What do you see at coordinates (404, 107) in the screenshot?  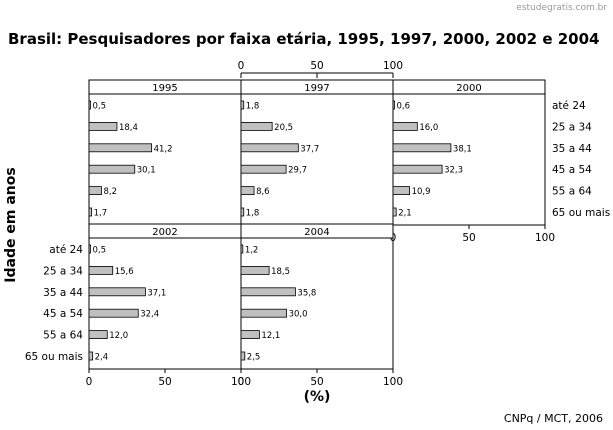 I see `data-label: 0,6` at bounding box center [404, 107].